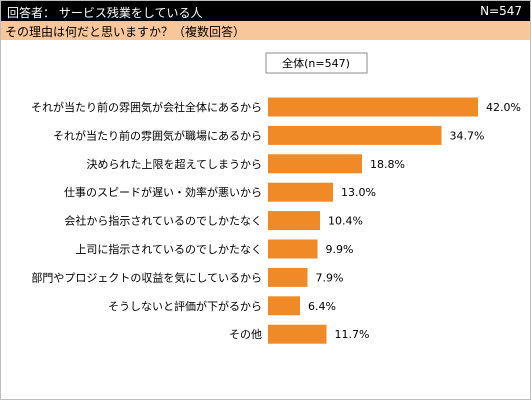  Describe the element at coordinates (358, 192) in the screenshot. I see `value-label: 13.0%` at that location.